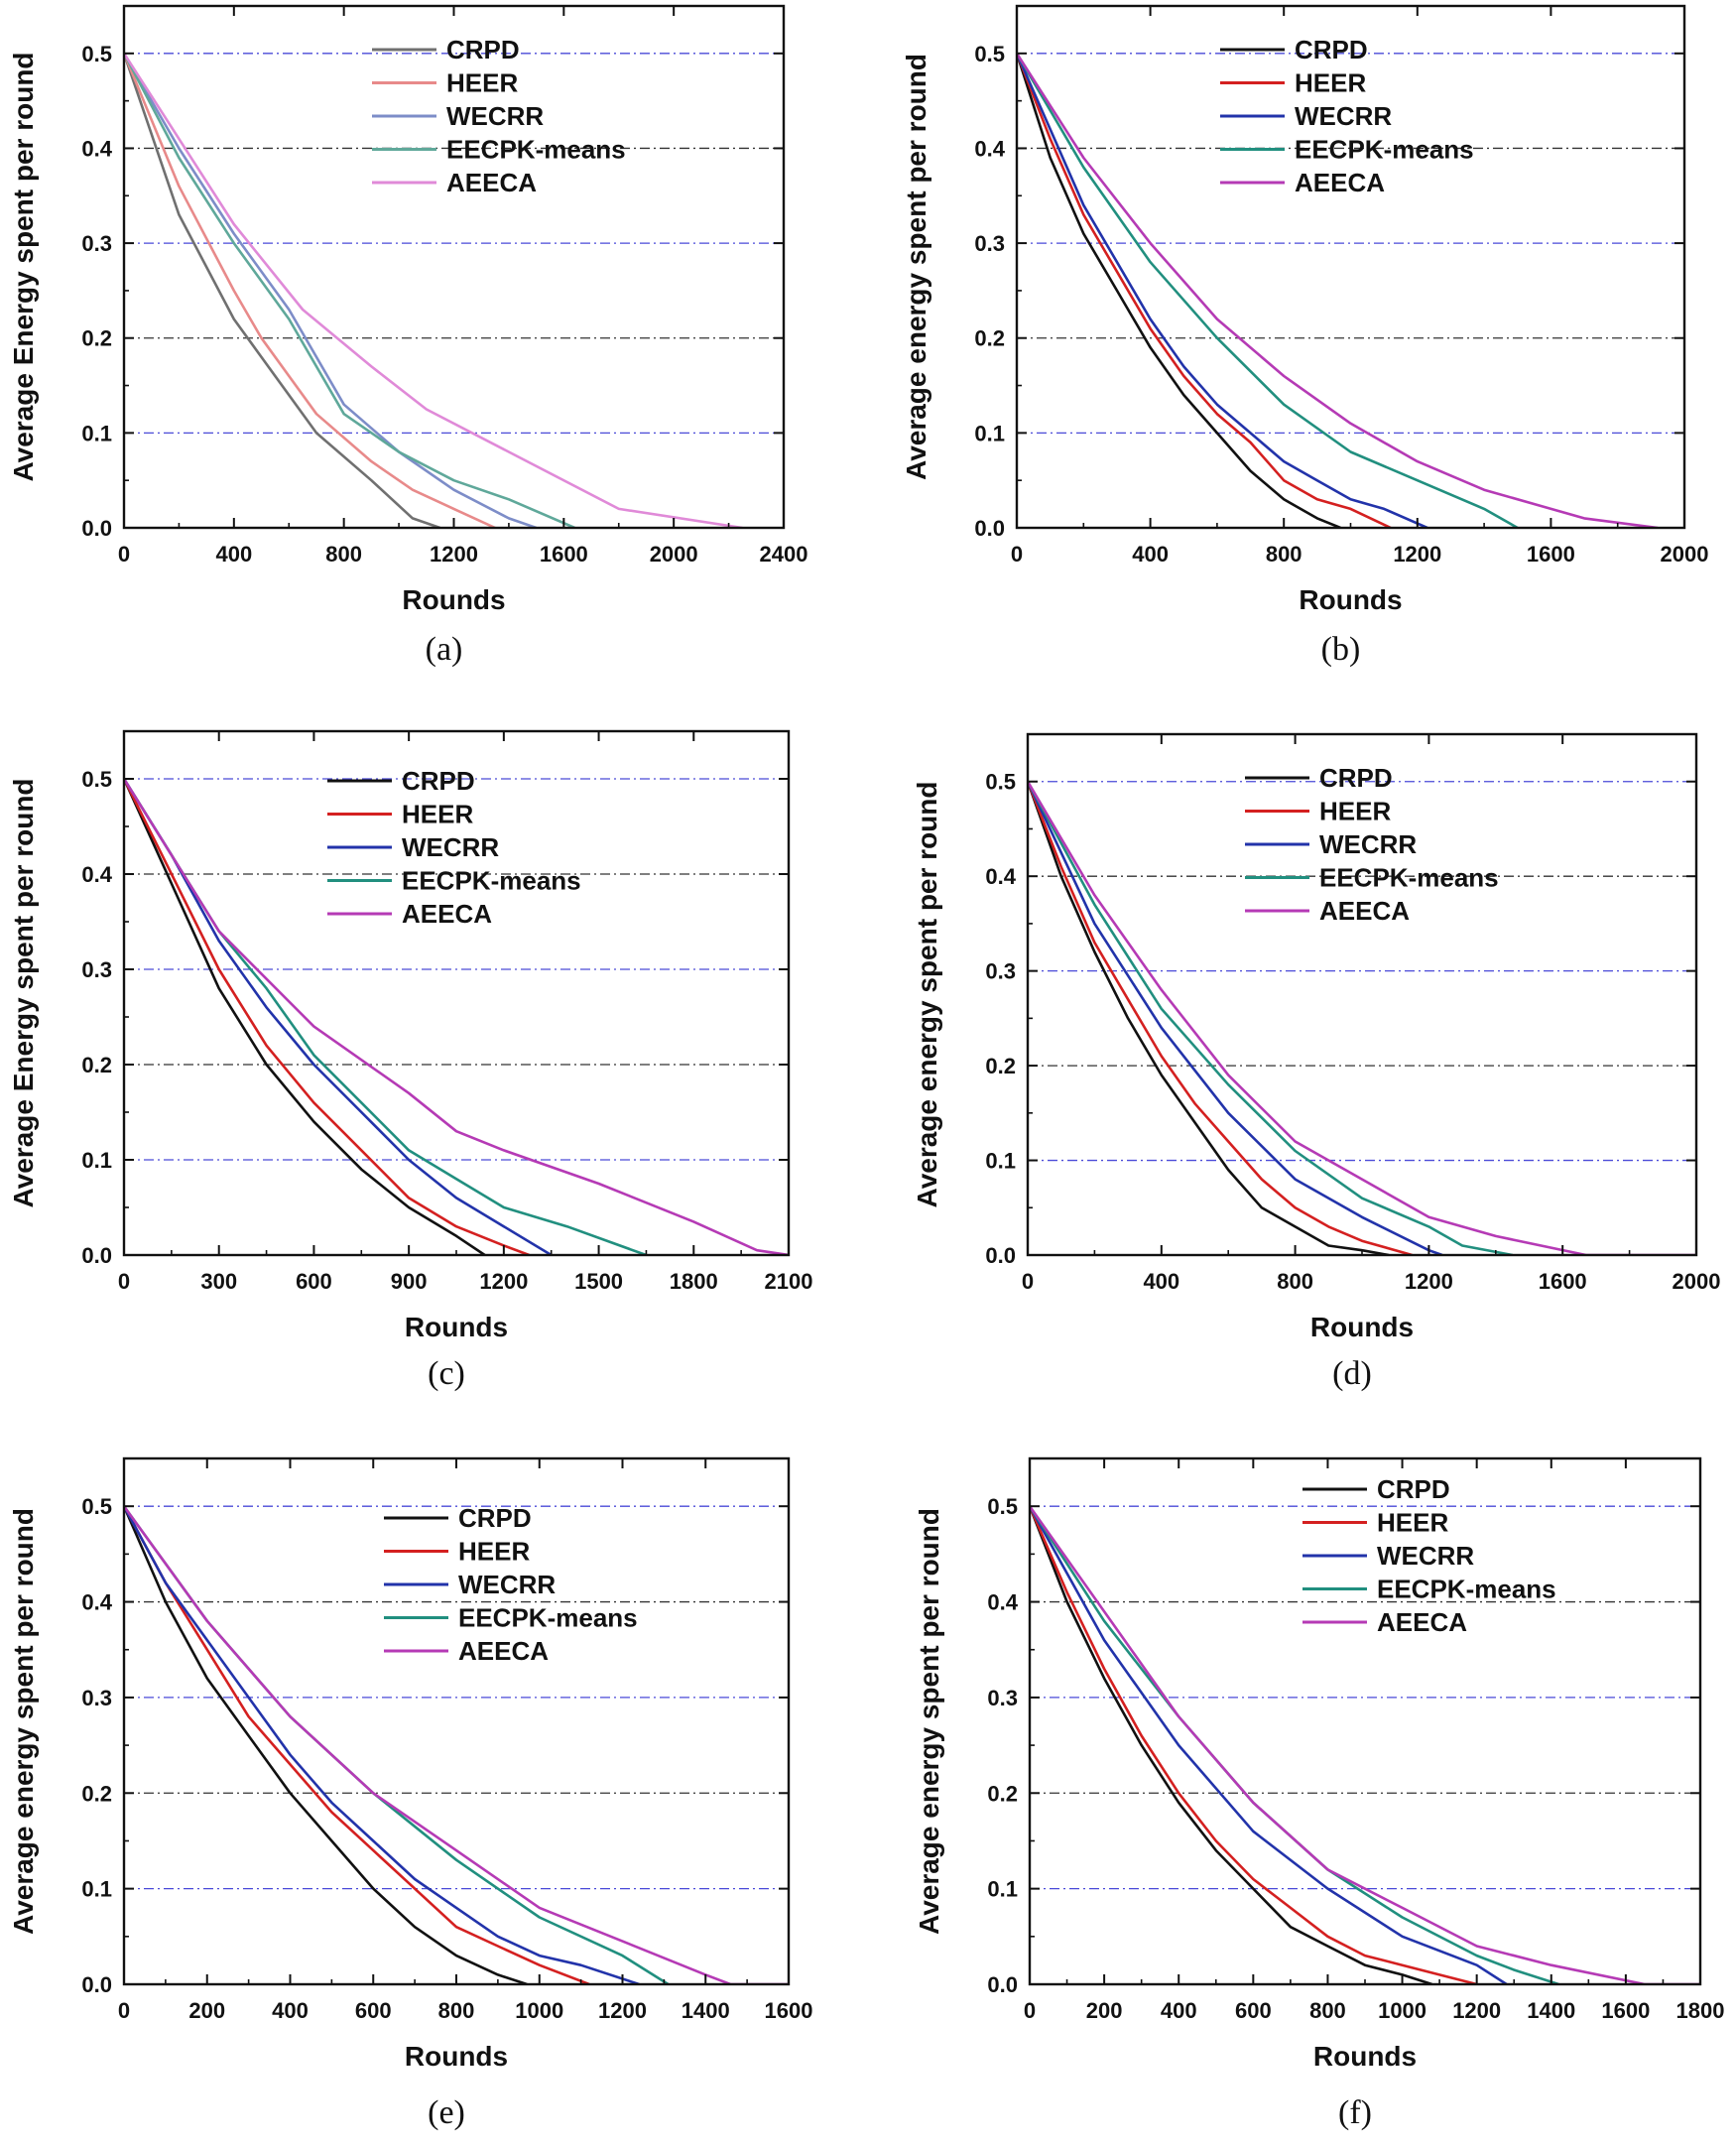 The width and height of the screenshot is (1736, 2147). What do you see at coordinates (1402, 2010) in the screenshot?
I see `x-tick-label: 1000` at bounding box center [1402, 2010].